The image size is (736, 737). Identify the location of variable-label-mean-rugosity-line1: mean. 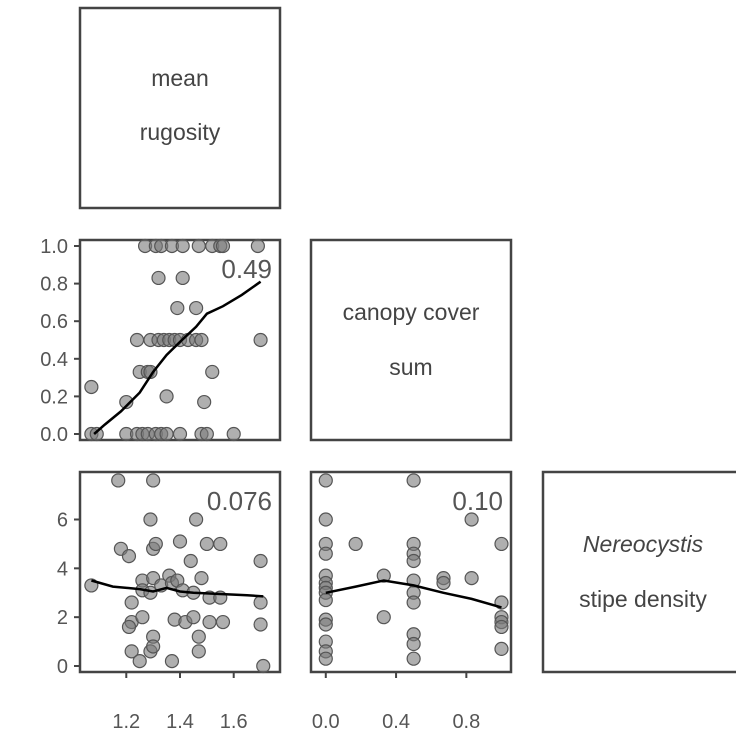
(180, 78).